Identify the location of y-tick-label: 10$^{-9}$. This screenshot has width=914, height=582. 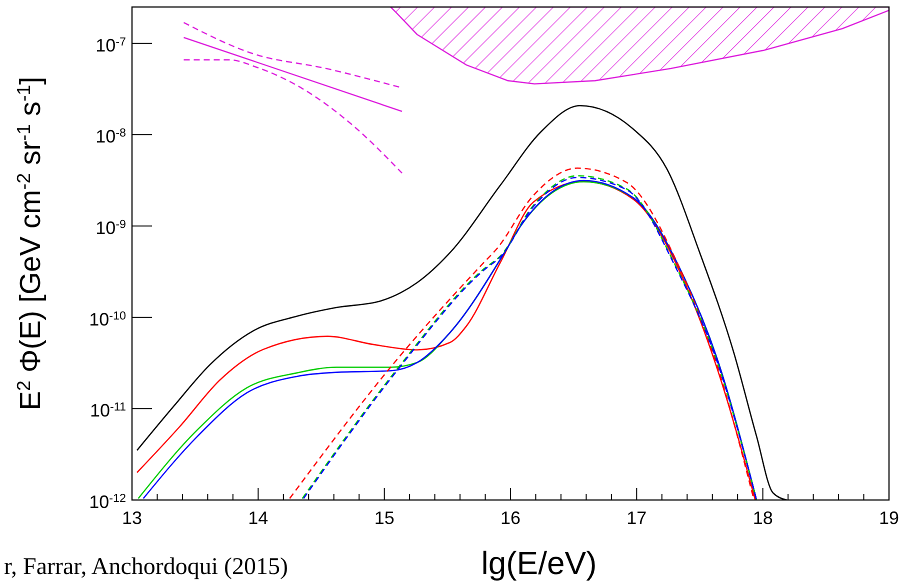
(111, 228).